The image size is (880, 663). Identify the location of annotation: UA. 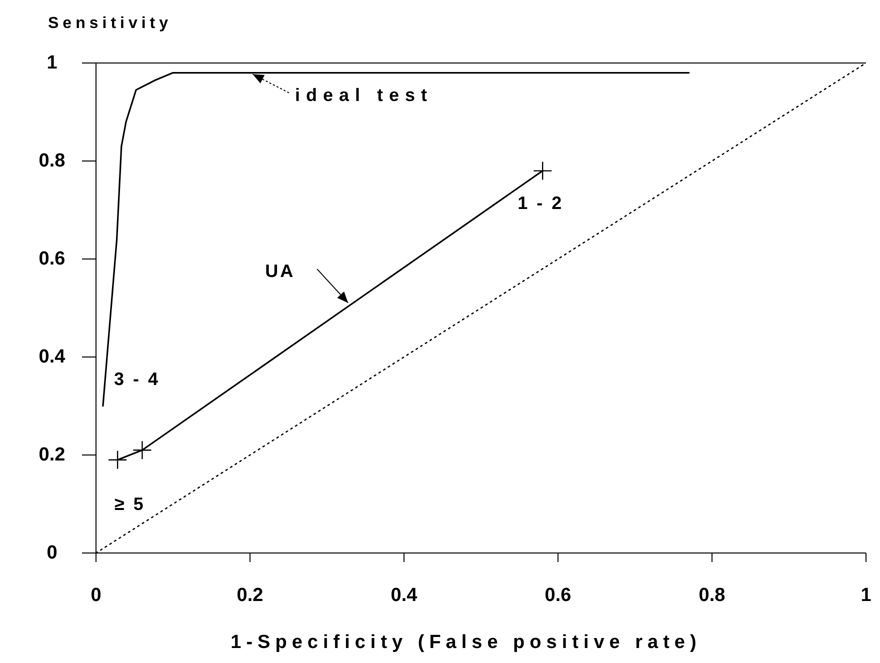
(280, 271).